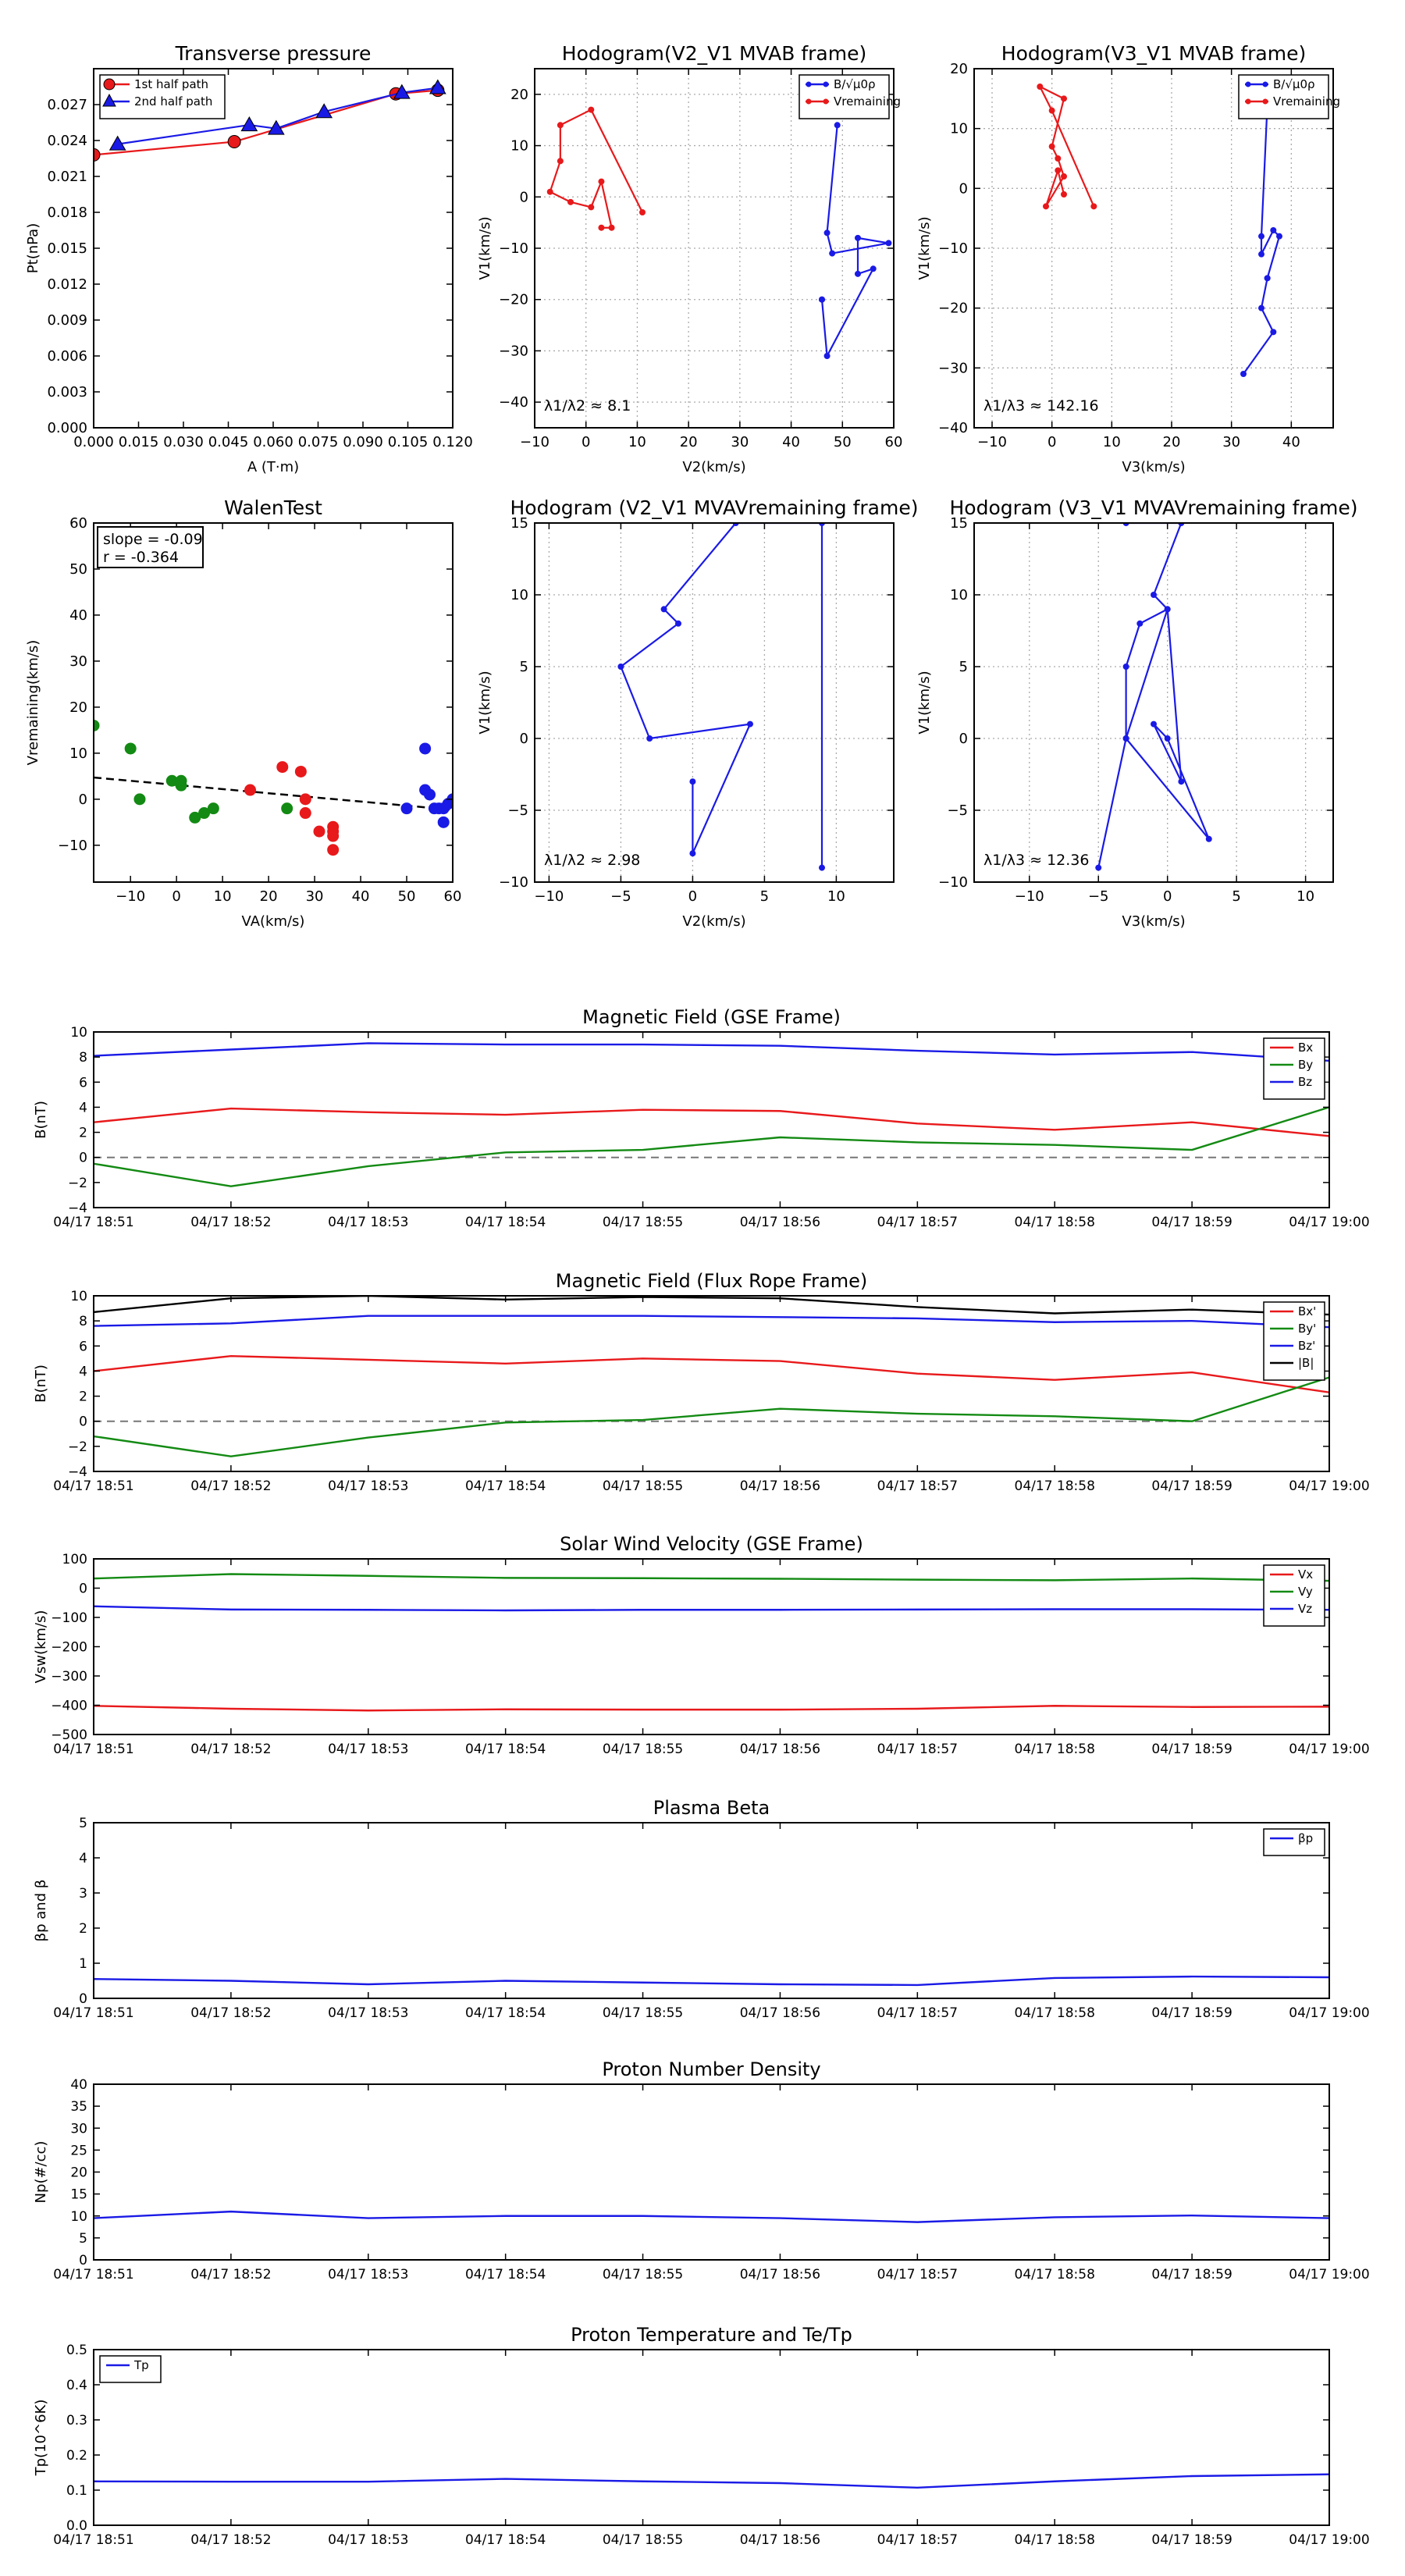 The height and width of the screenshot is (2576, 1405). I want to click on y-tick-label: 10, so click(959, 129).